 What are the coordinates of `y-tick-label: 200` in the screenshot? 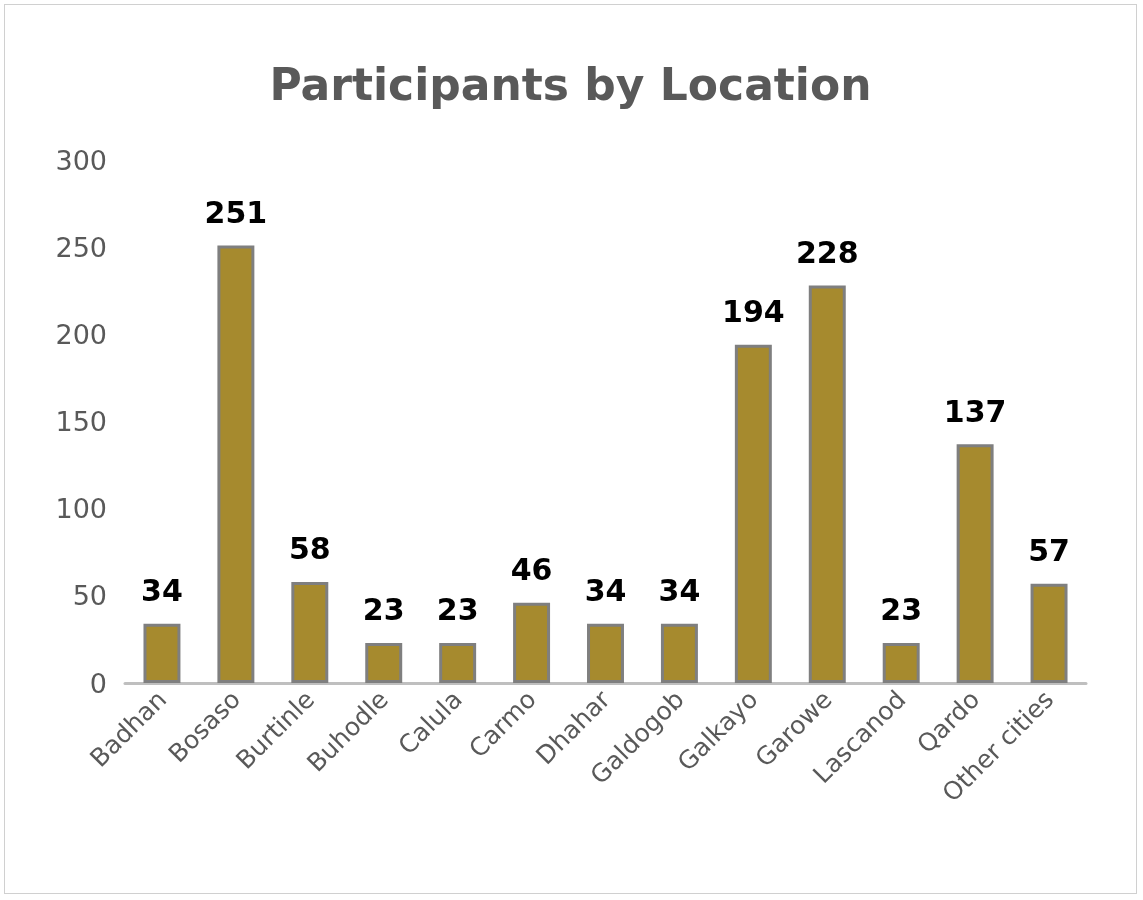 It's located at (81, 334).